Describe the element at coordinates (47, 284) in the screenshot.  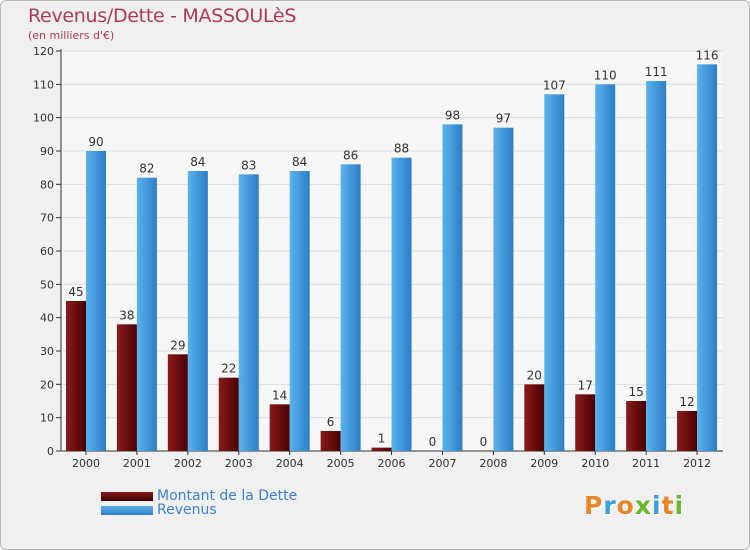
I see `y-tick-label: 50` at that location.